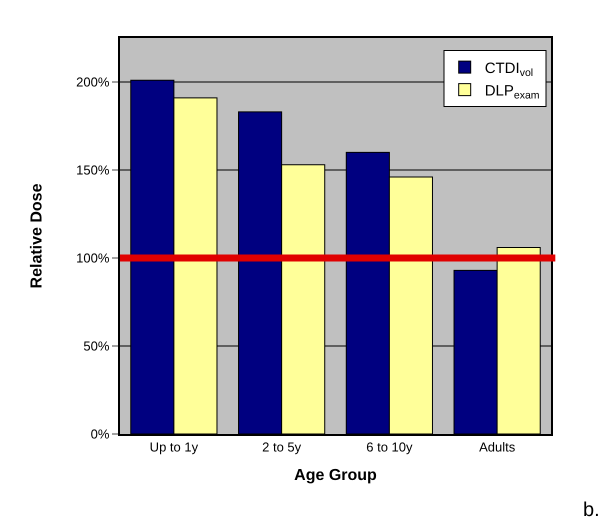 The height and width of the screenshot is (524, 611). I want to click on text: b., so click(591, 510).